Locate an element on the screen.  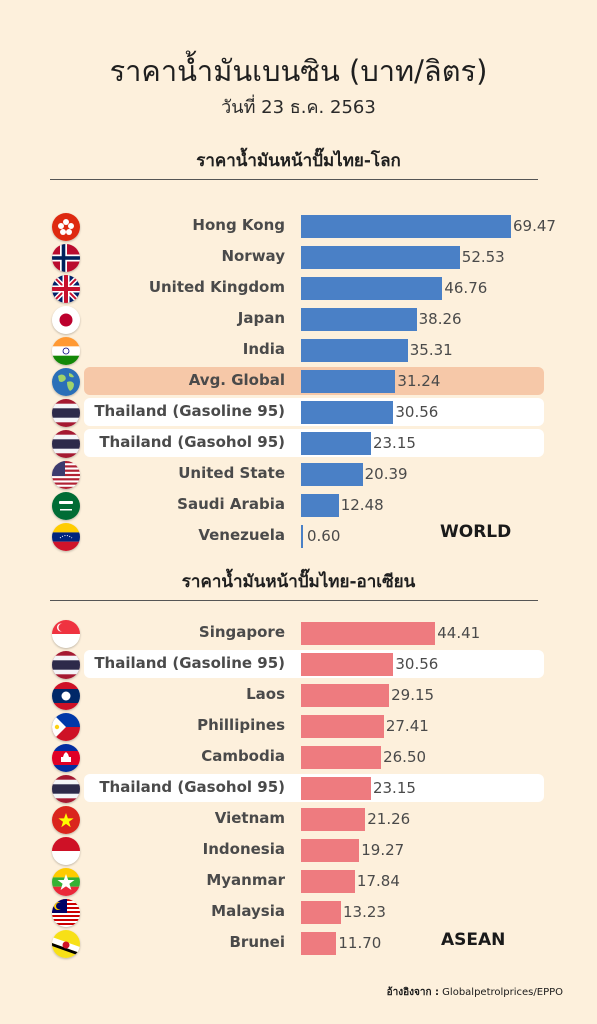
norway-flag-icon is located at coordinates (66, 258).